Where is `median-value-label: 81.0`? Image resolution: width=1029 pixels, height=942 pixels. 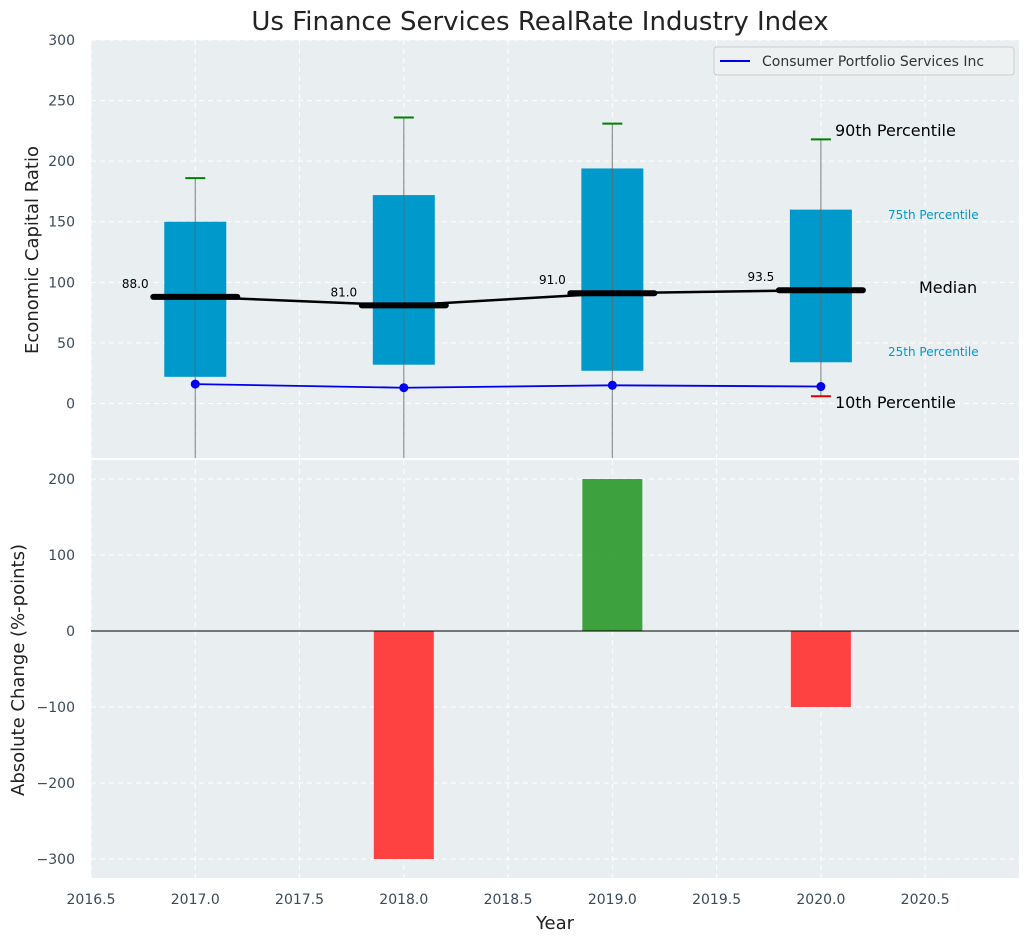
median-value-label: 81.0 is located at coordinates (343, 292).